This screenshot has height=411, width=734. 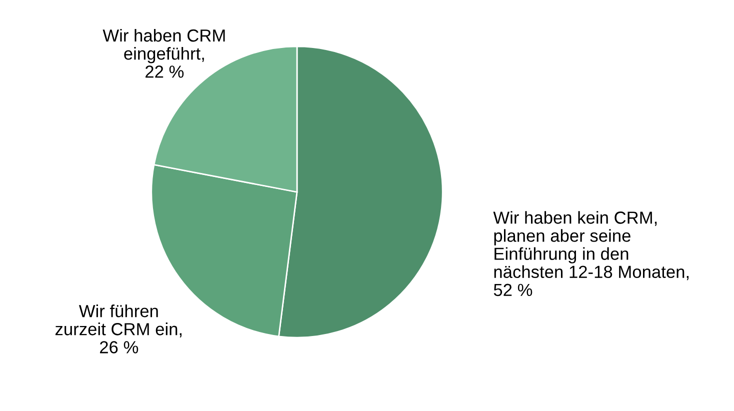 I want to click on slice-label: Wir haben CRM eingeführt, 22 %, so click(x=163, y=53).